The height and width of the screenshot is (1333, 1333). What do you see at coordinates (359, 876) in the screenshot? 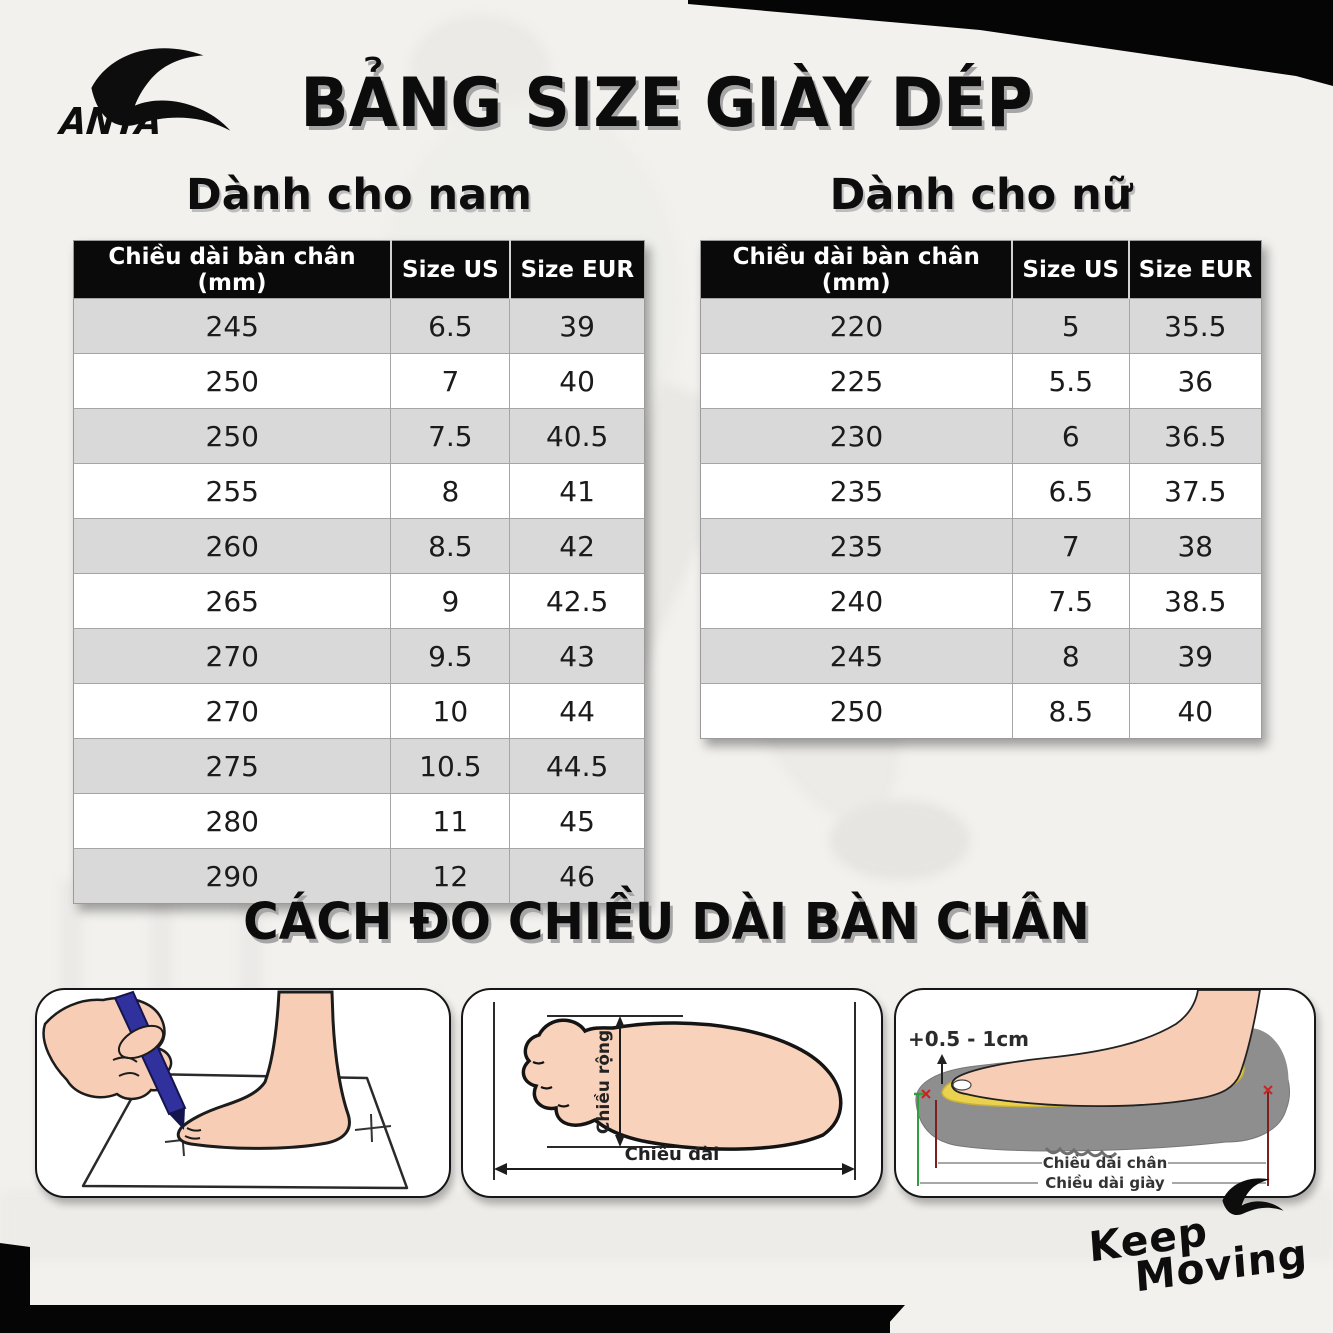
I see `table-row: 290 12 46` at bounding box center [359, 876].